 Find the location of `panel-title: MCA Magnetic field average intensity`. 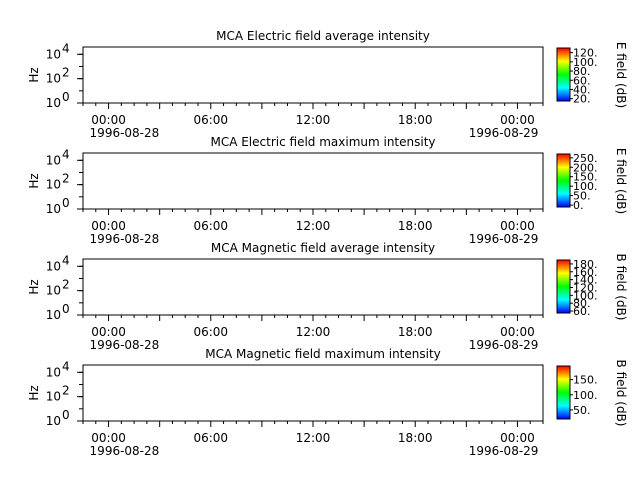

panel-title: MCA Magnetic field average intensity is located at coordinates (323, 248).